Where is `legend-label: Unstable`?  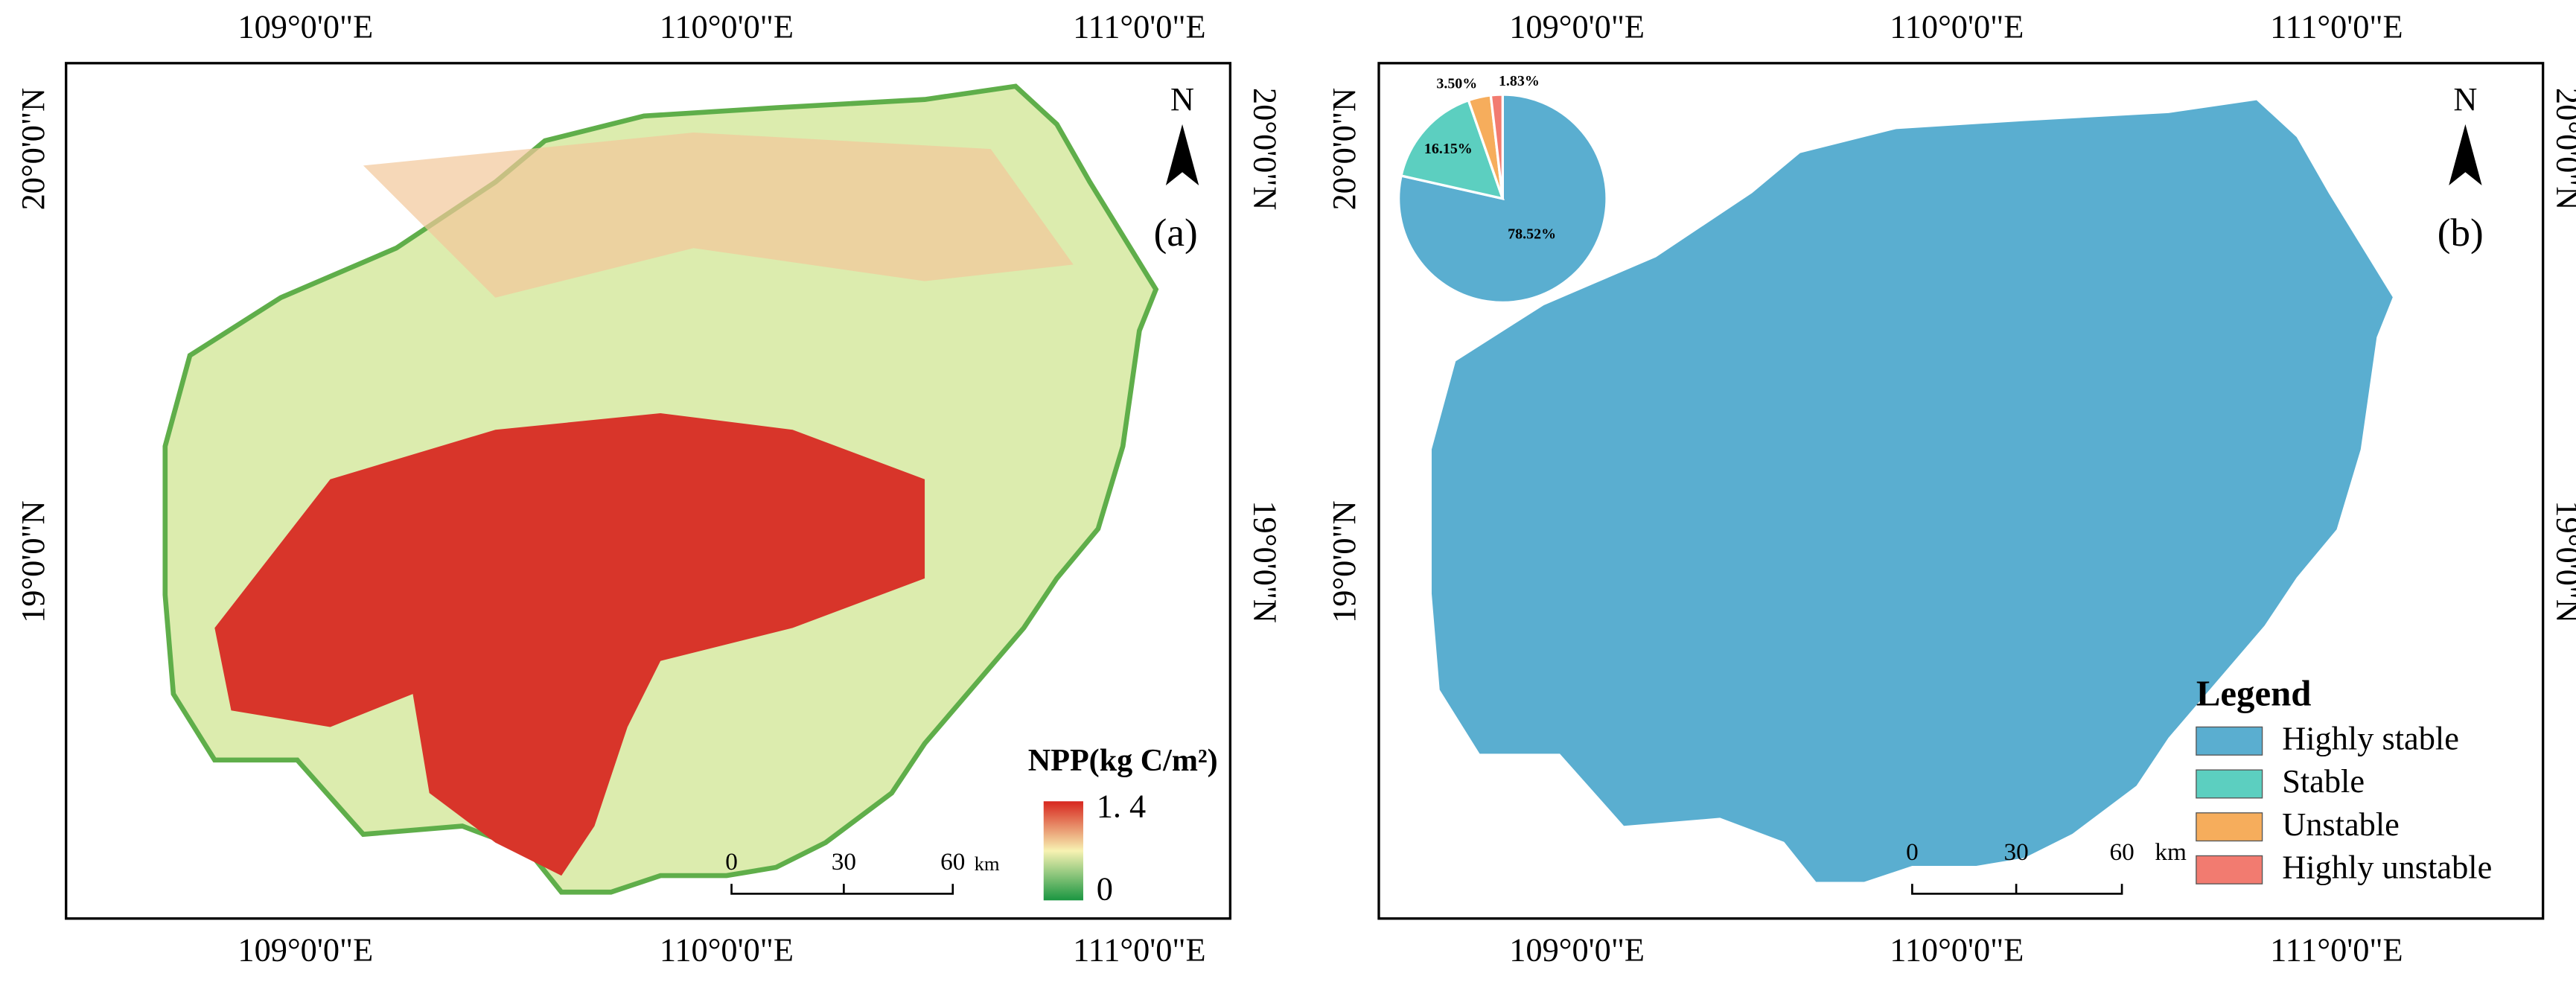
legend-label: Unstable is located at coordinates (2341, 824).